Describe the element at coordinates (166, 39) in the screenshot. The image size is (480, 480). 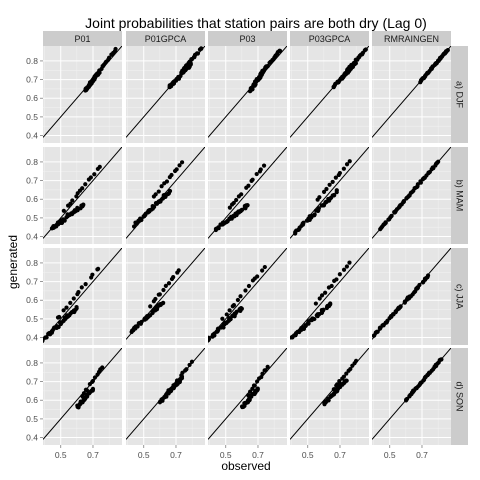
I see `column-strip-label: P01GPCA` at that location.